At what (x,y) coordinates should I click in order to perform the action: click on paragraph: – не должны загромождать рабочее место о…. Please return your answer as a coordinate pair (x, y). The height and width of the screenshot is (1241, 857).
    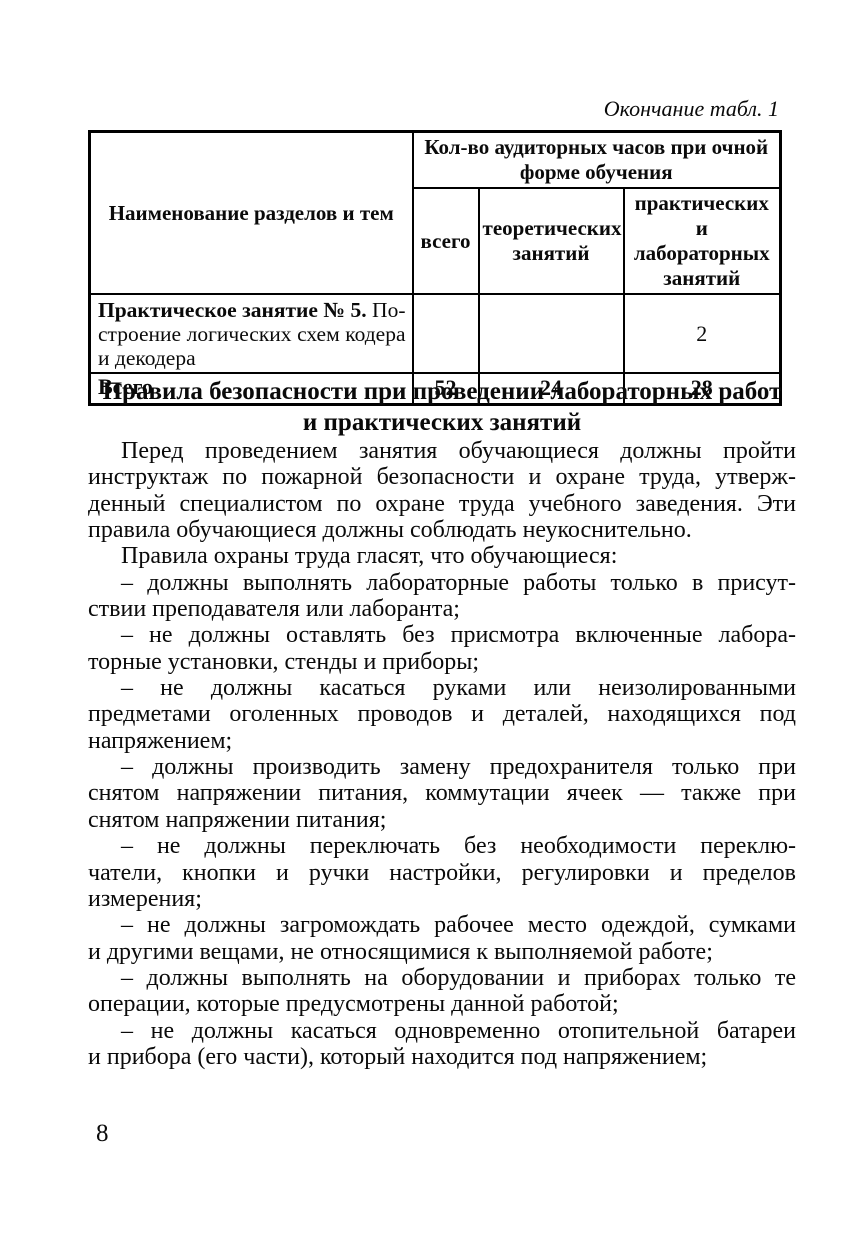
    Looking at the image, I should click on (442, 938).